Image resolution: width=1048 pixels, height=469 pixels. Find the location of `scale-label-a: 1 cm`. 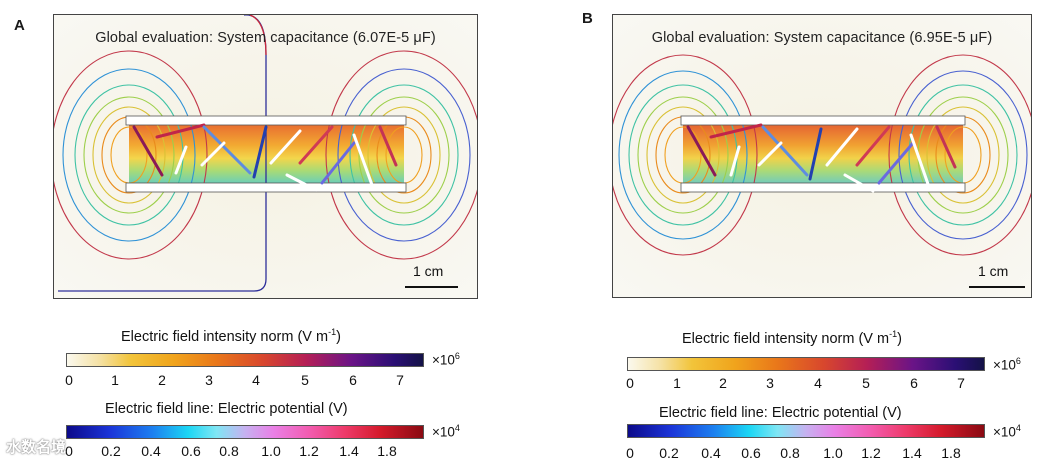

scale-label-a: 1 cm is located at coordinates (428, 271).